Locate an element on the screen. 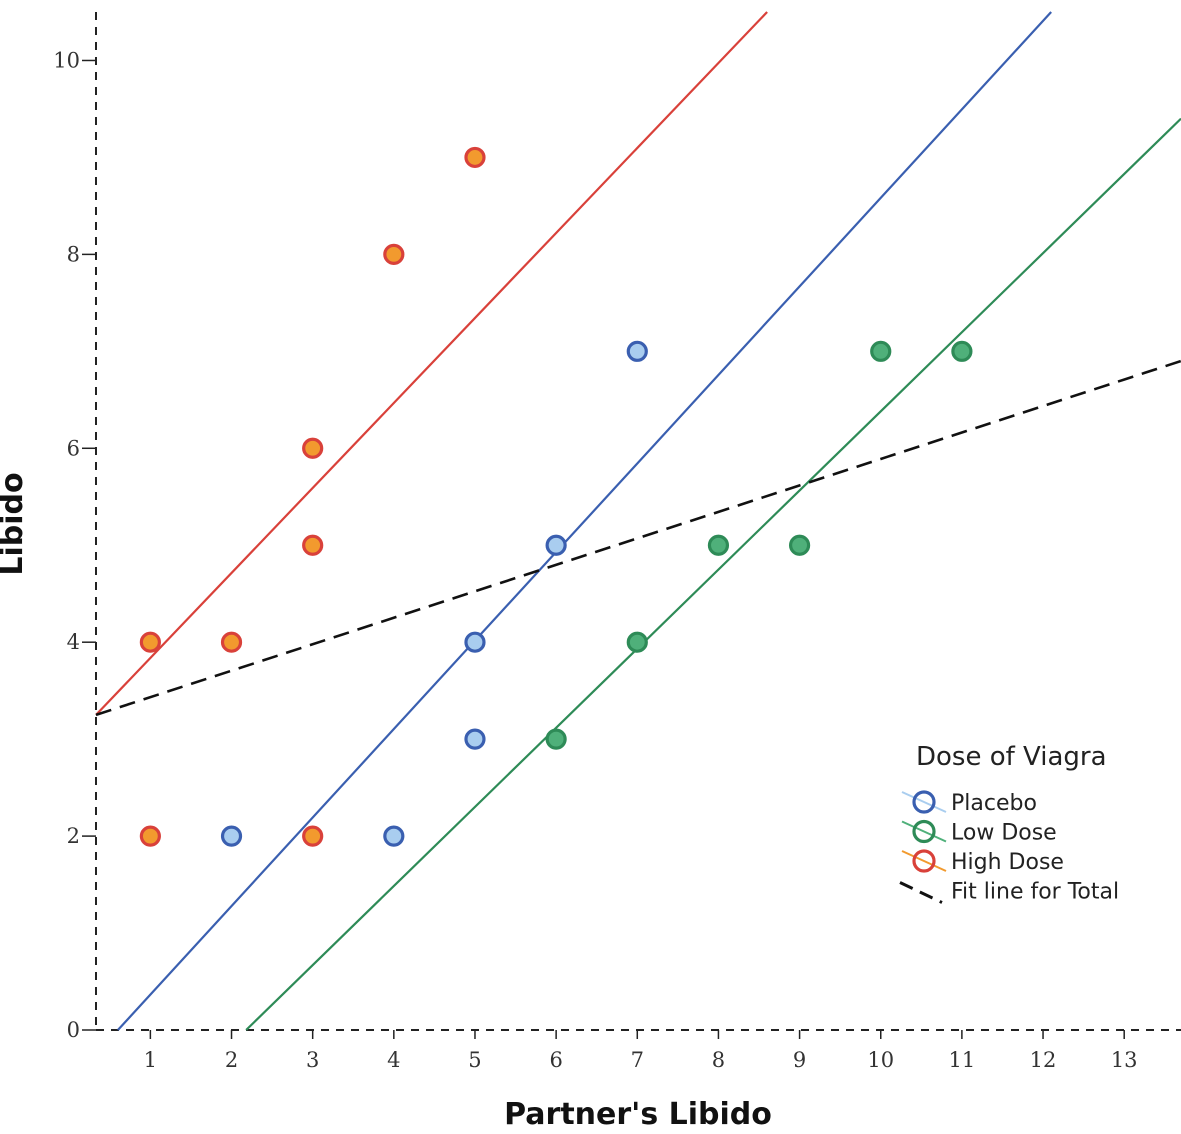 Image resolution: width=1181 pixels, height=1134 pixels. legend-label: Placebo is located at coordinates (994, 803).